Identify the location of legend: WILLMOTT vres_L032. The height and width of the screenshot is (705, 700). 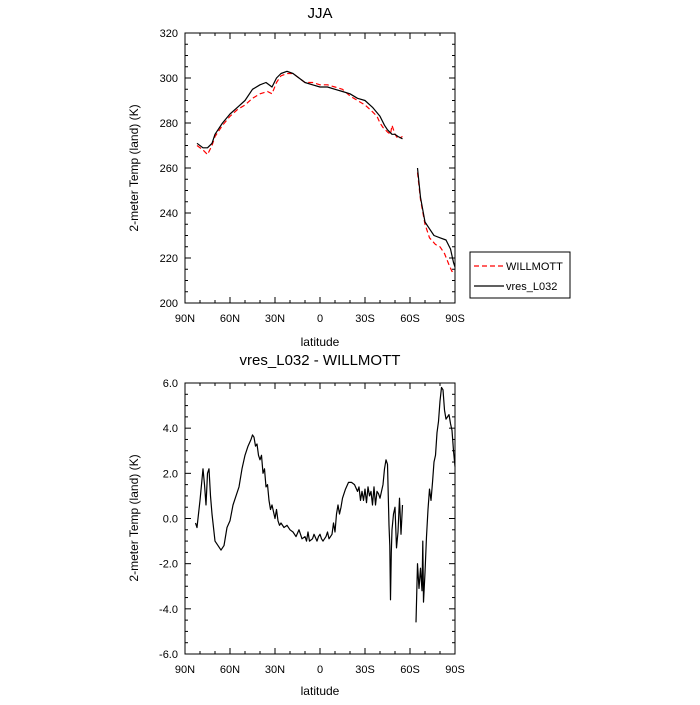
(520, 275).